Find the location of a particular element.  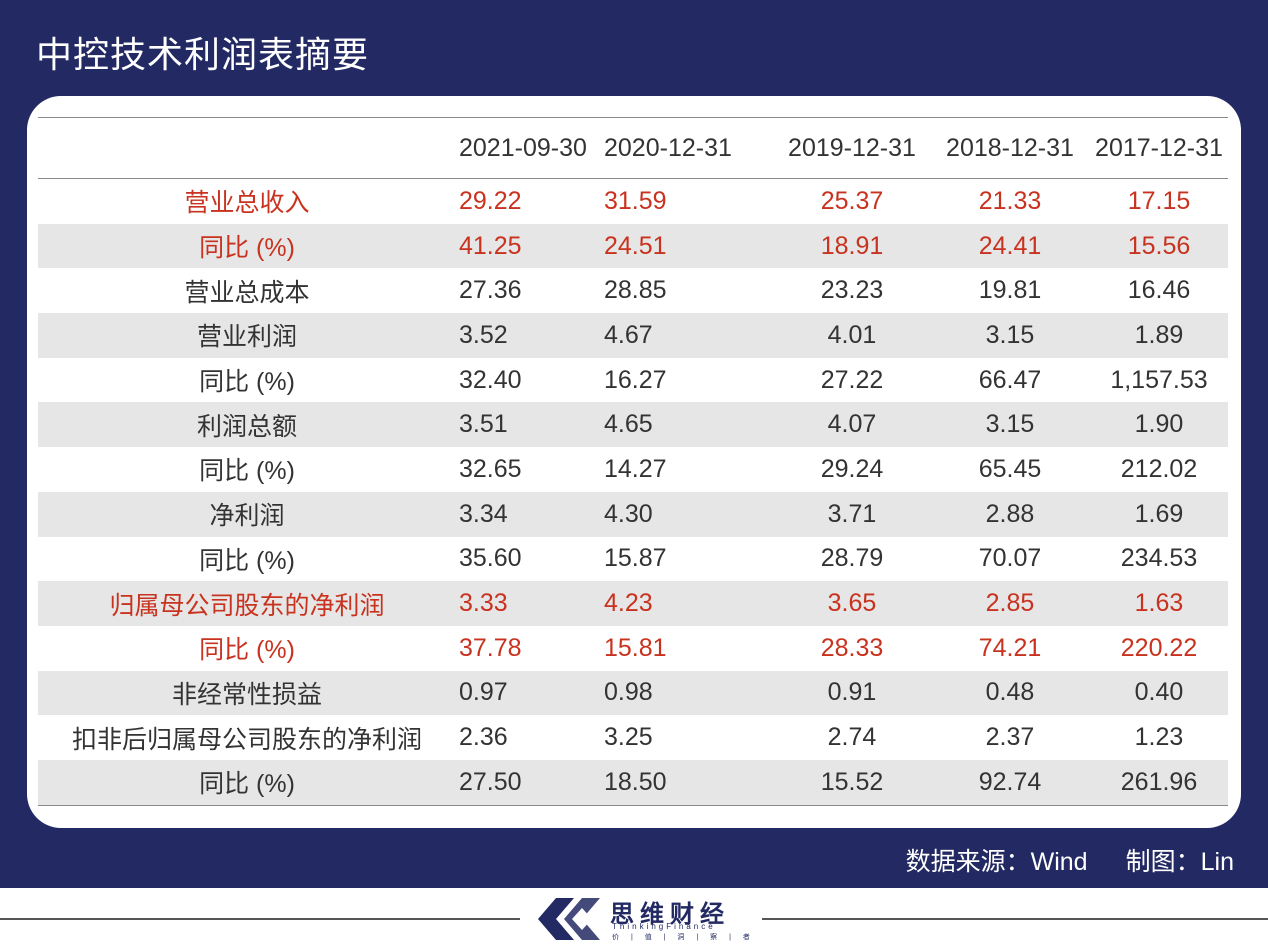

table-cell: 16.27 is located at coordinates (635, 379).